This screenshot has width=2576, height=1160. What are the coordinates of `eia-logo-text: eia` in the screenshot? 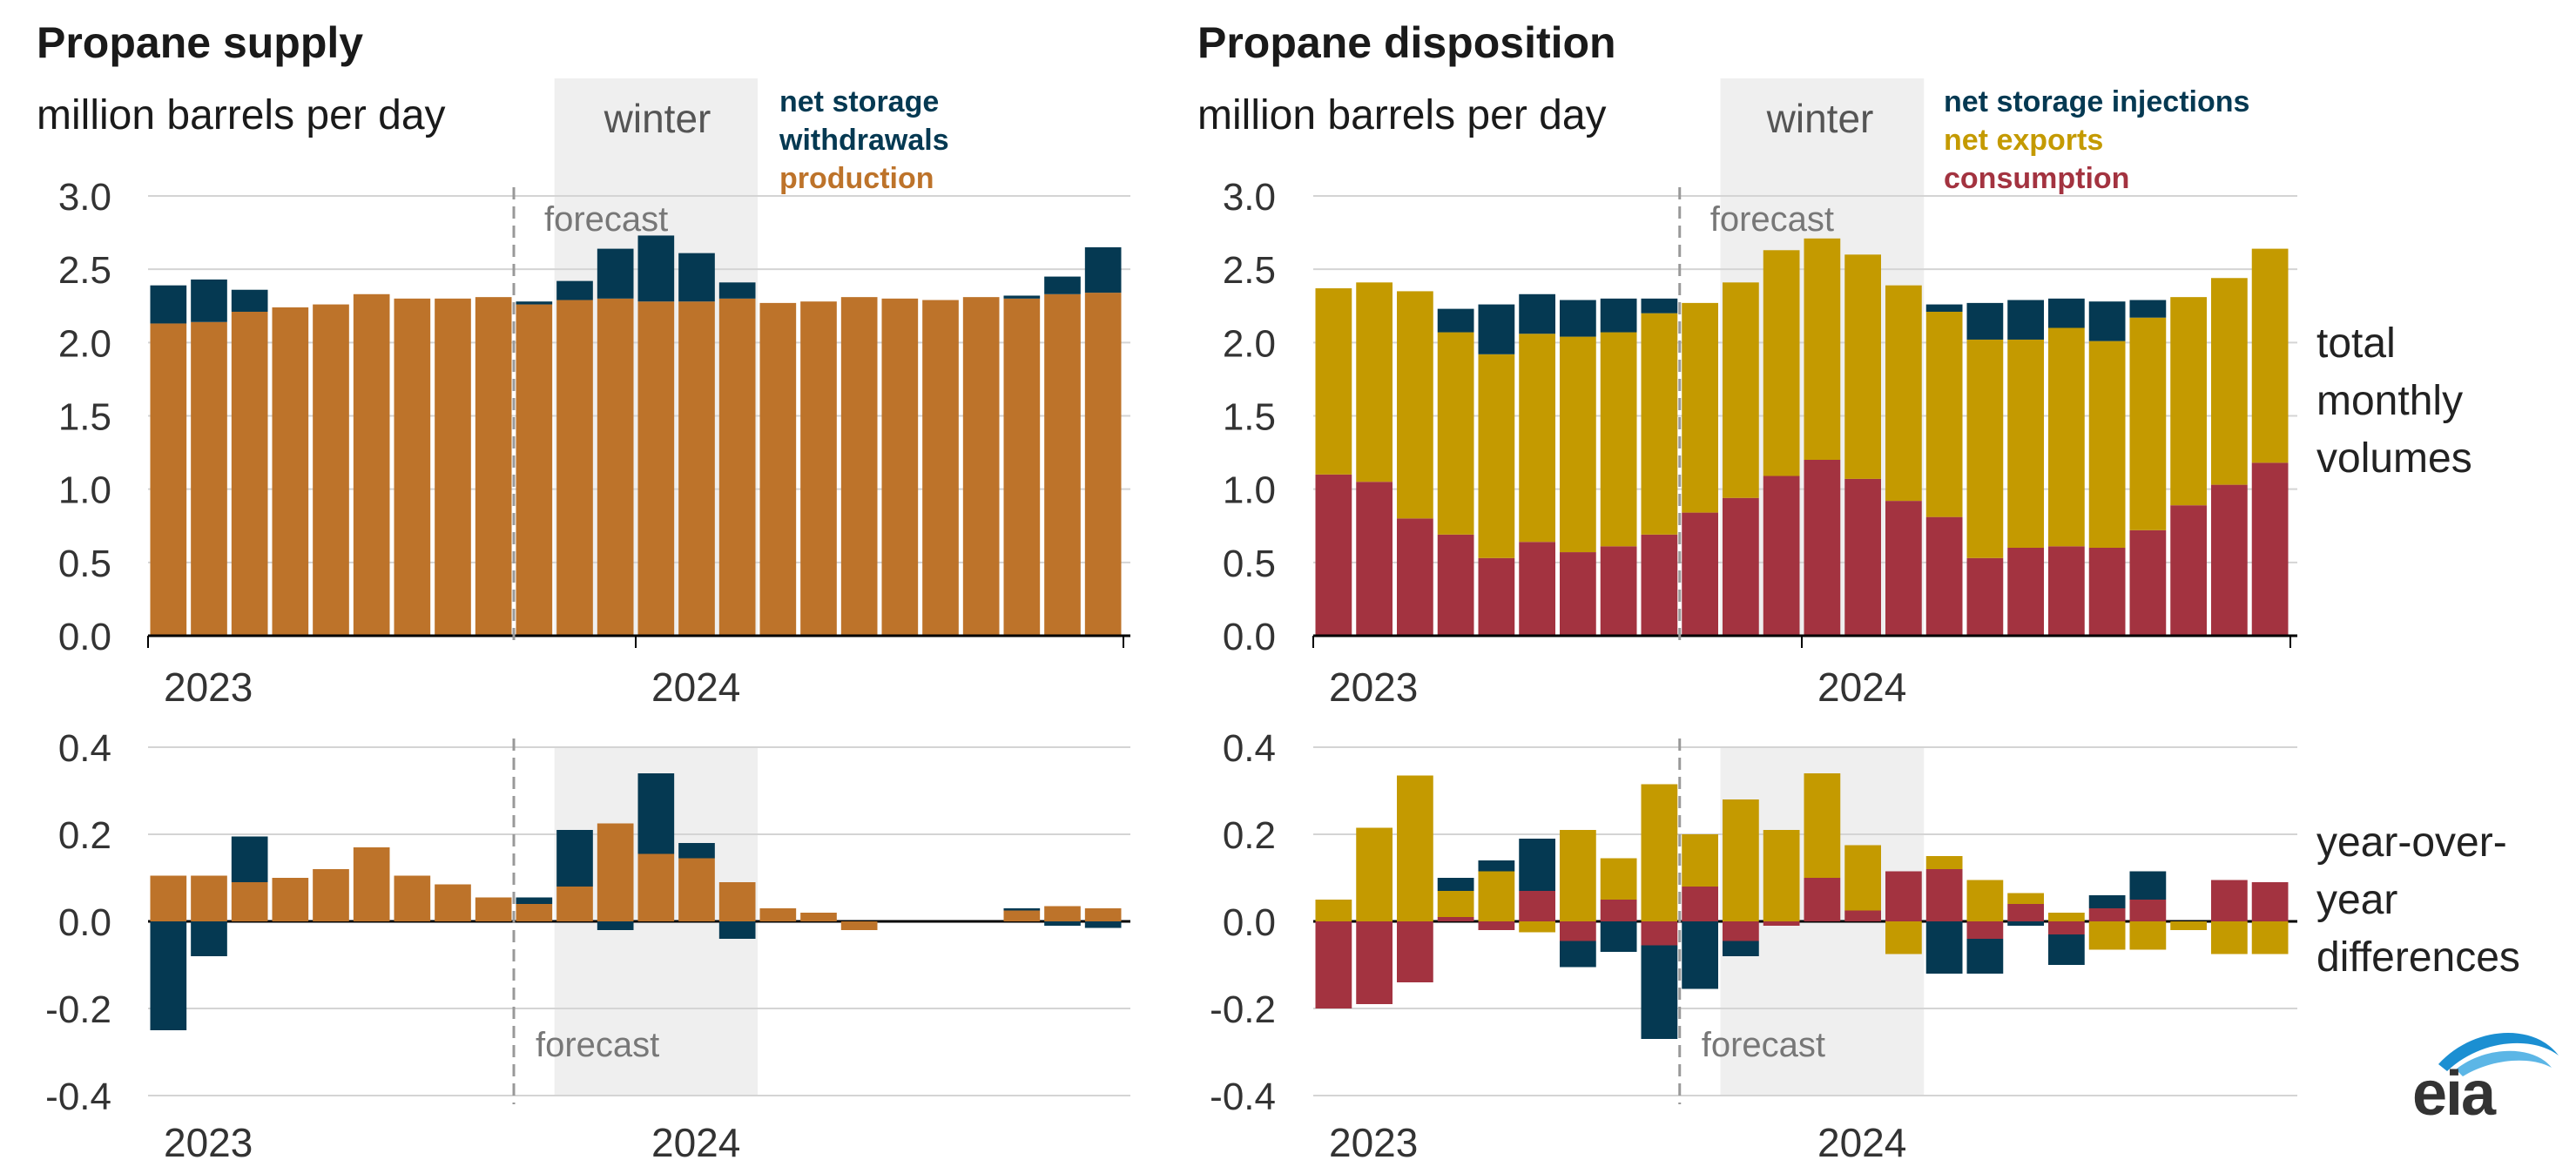 It's located at (2454, 1094).